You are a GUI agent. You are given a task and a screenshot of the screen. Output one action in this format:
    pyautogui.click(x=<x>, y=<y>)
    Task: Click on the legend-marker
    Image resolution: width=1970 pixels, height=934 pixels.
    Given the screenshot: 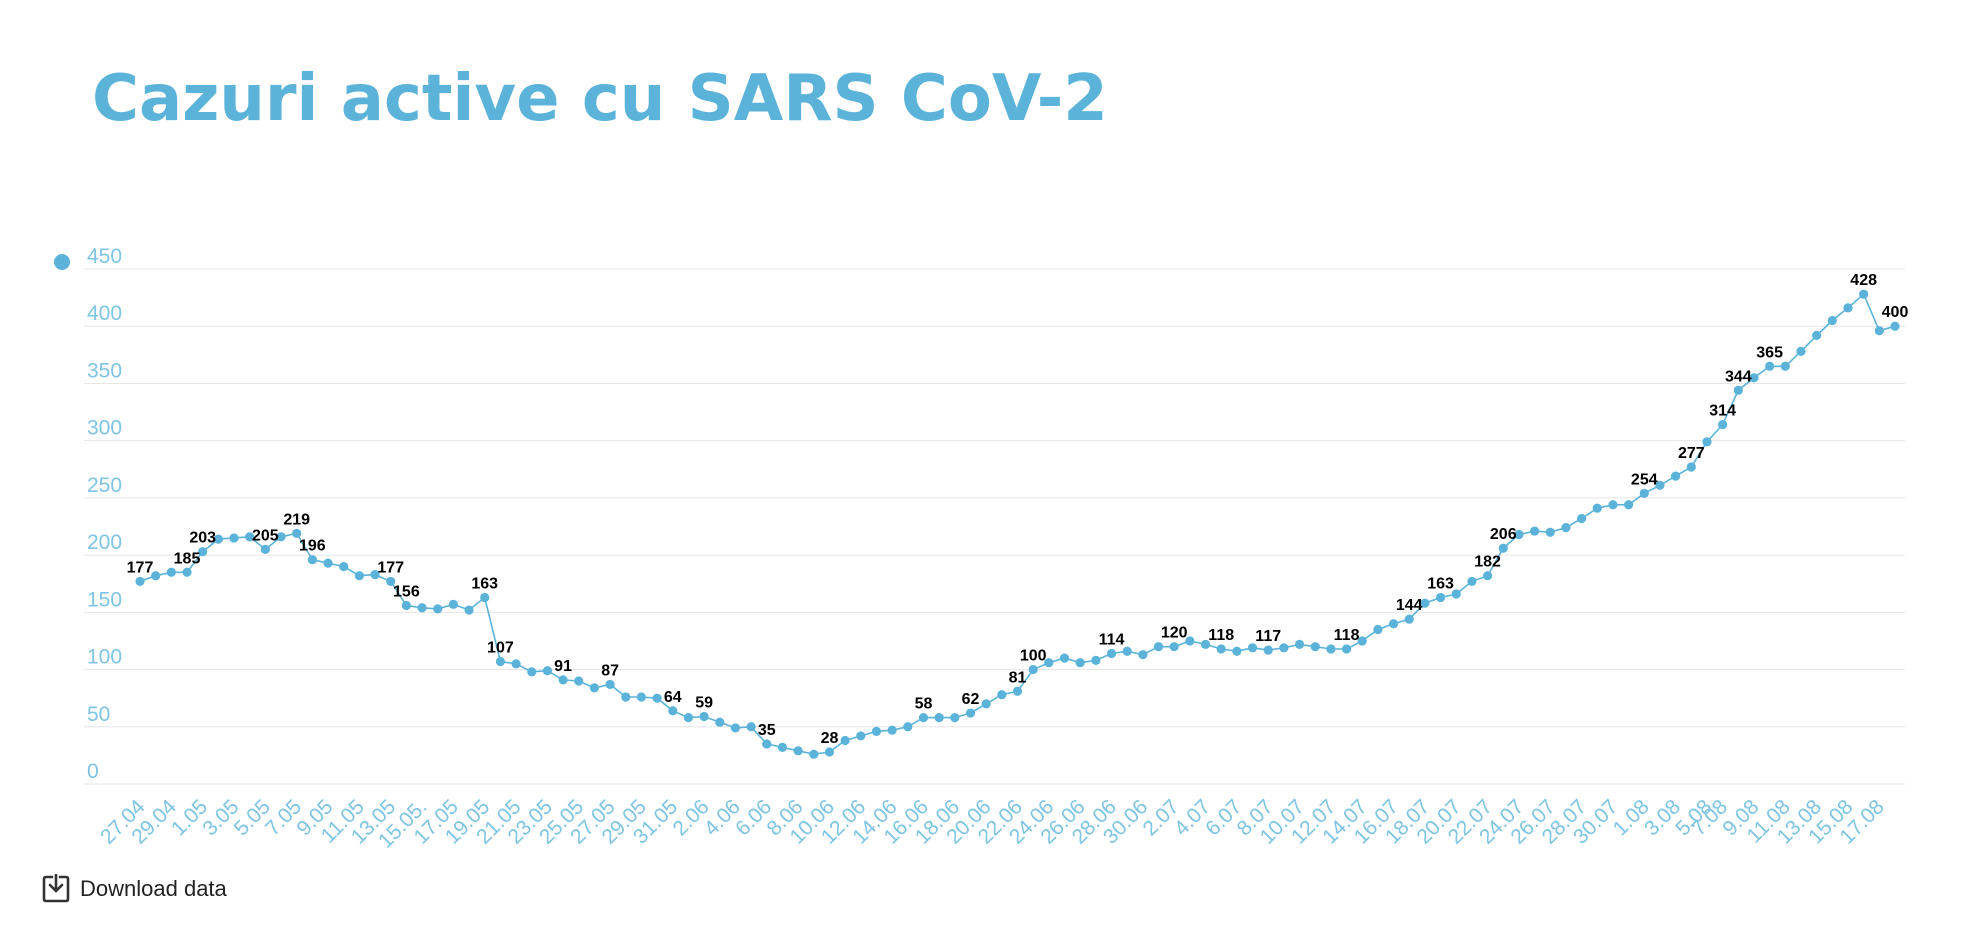 What is the action you would take?
    pyautogui.click(x=62, y=262)
    